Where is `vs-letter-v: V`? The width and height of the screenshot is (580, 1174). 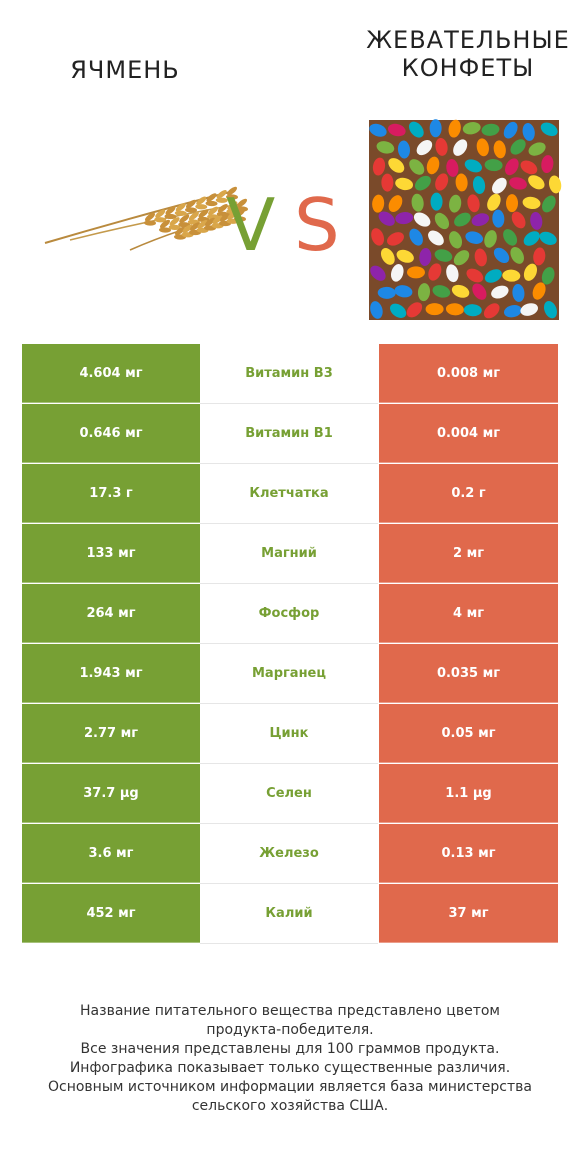
vs-letter-v: V is located at coordinates (250, 225).